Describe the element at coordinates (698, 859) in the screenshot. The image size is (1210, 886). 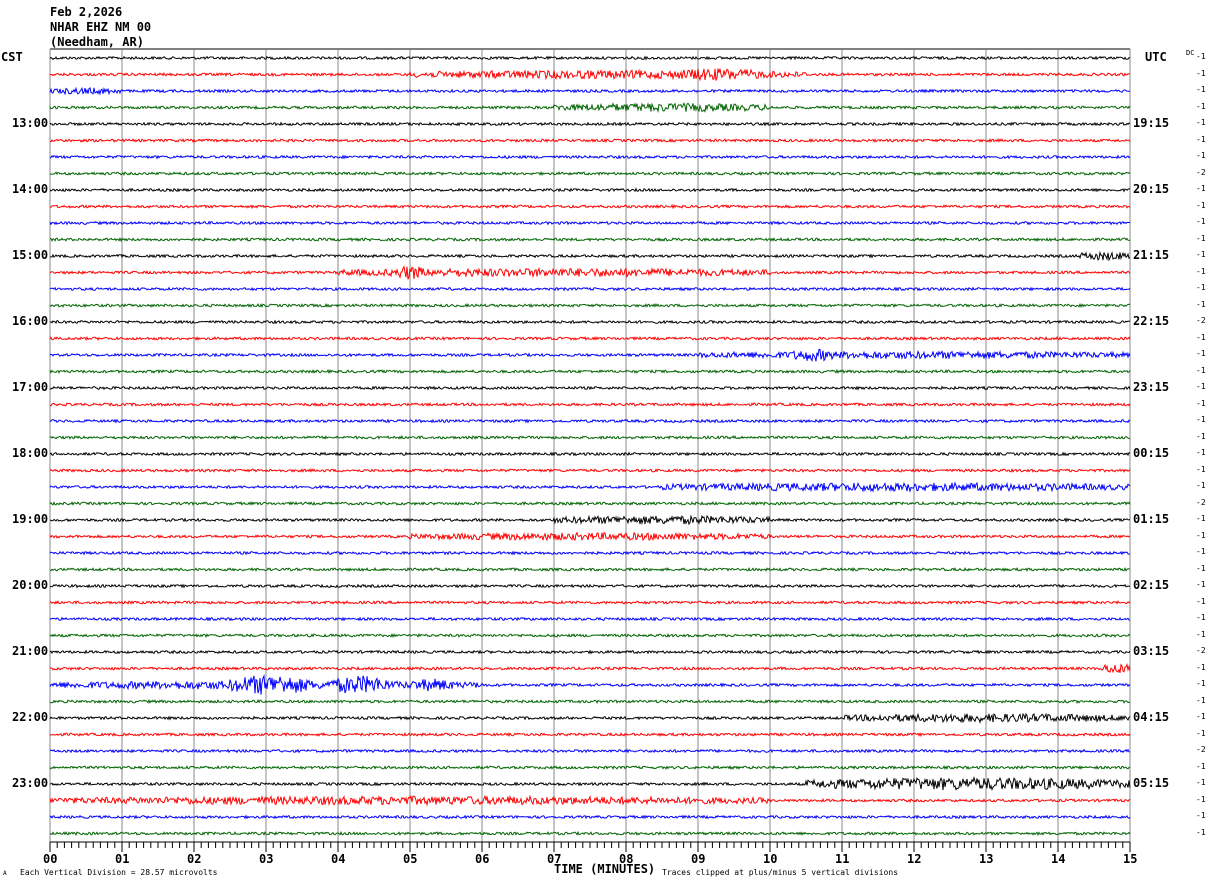
I see `x-tick-label: 09` at that location.